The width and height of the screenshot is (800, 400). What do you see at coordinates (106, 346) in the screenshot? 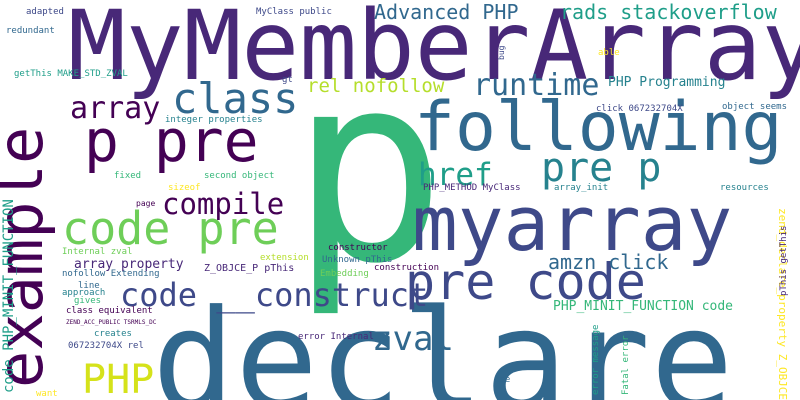
I see `word-067232704x-rel: 067232704X rel` at bounding box center [106, 346].